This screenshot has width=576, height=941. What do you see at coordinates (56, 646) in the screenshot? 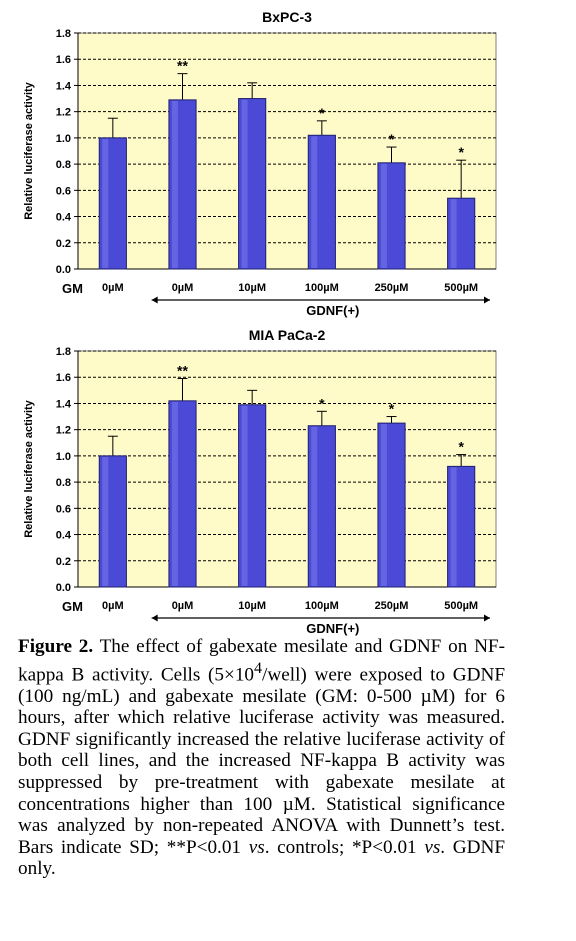
I see `caption-label: Figure 2.` at bounding box center [56, 646].